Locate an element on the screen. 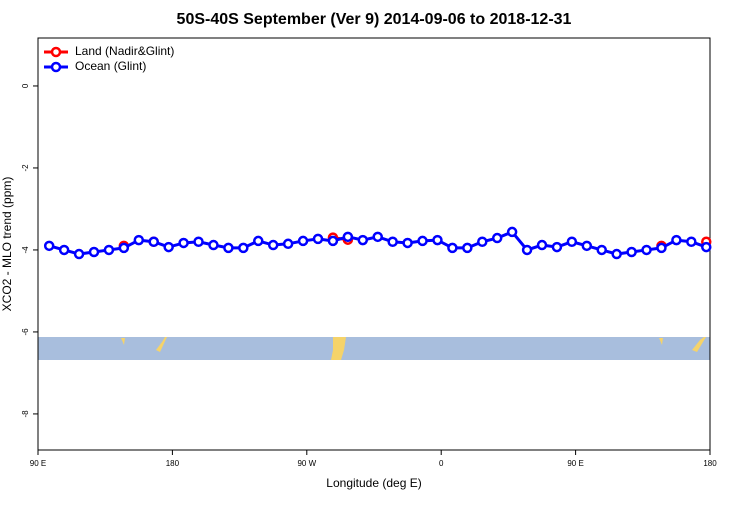 Image resolution: width=750 pixels, height=505 pixels. y-tick-label: 0 is located at coordinates (25, 85).